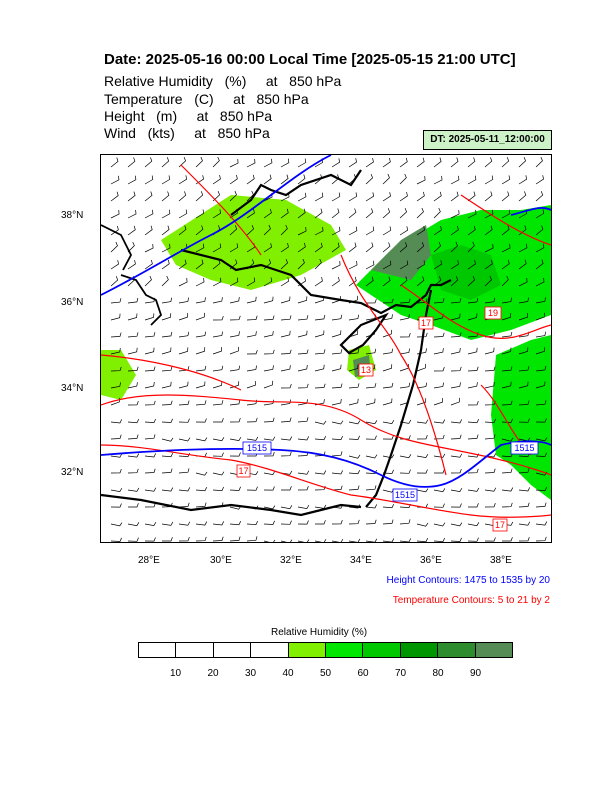 The width and height of the screenshot is (612, 792). Describe the element at coordinates (257, 448) in the screenshot. I see `height-label-a: 1515` at that location.